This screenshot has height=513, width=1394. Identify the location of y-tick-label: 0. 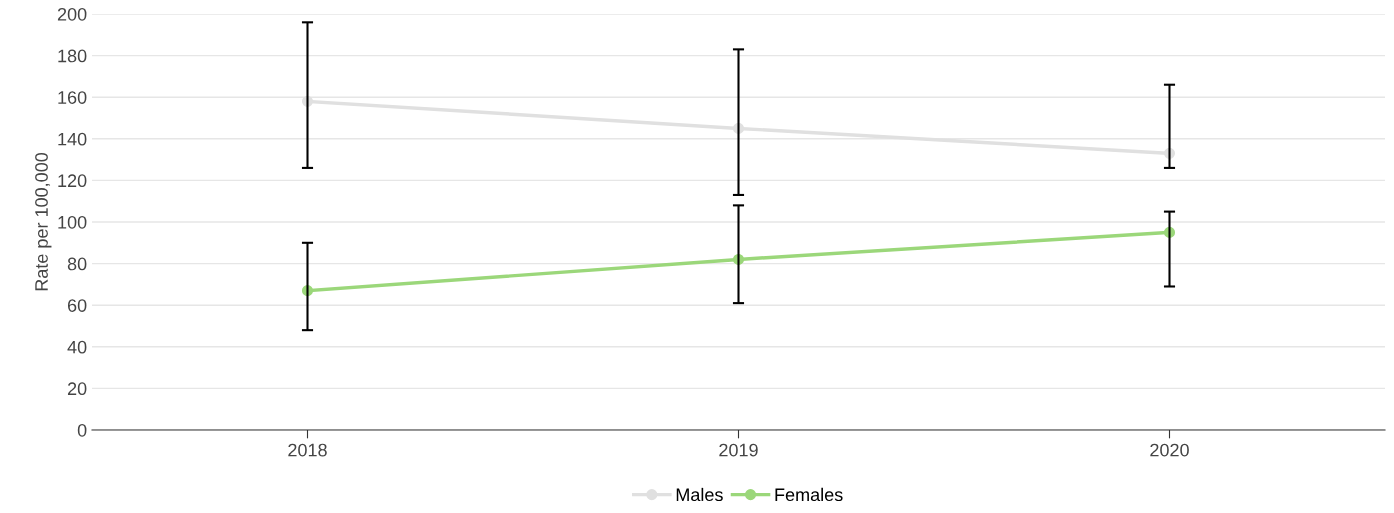
(82, 430).